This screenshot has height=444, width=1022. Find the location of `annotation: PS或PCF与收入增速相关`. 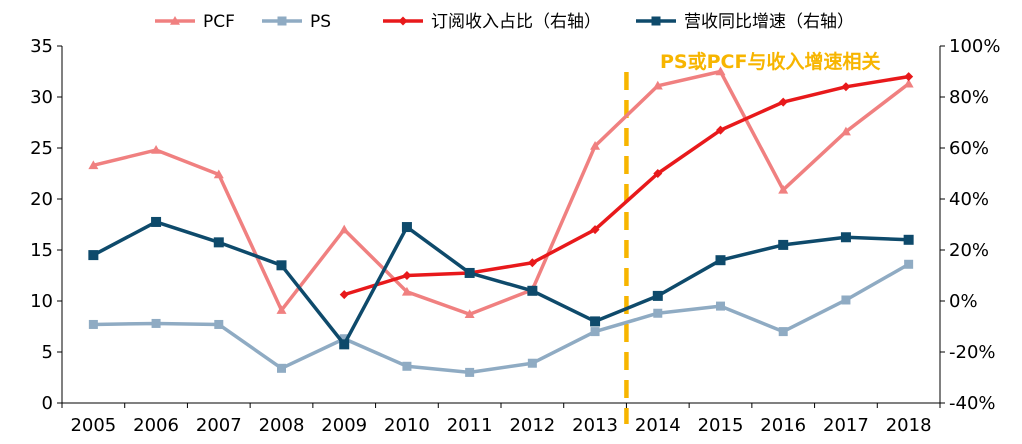

annotation: PS或PCF与收入增速相关 is located at coordinates (770, 61).